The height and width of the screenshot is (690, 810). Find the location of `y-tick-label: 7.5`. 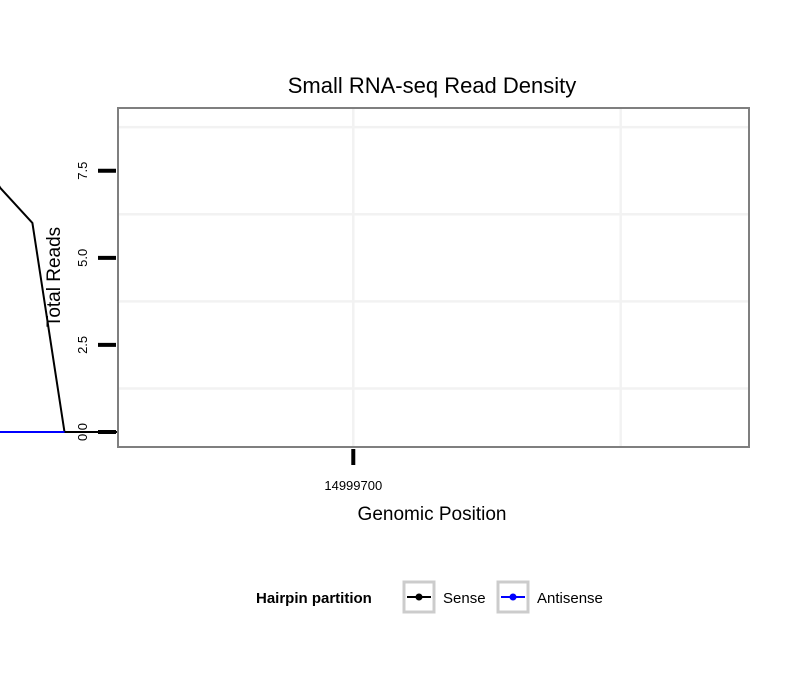

y-tick-label: 7.5 is located at coordinates (82, 171).